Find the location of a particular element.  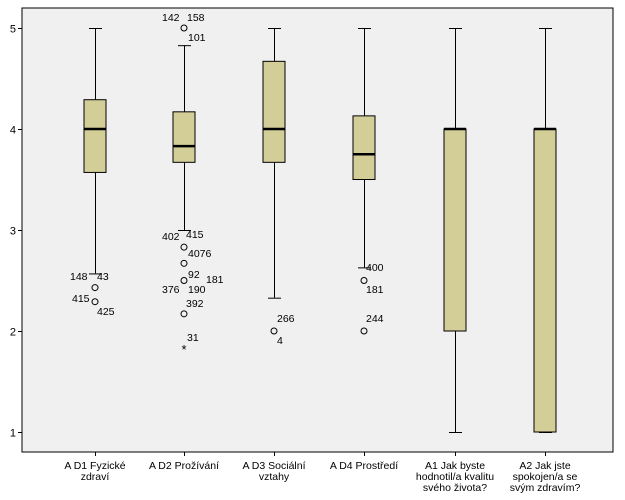

x-category-label: A D2 Prožívání is located at coordinates (184, 466).